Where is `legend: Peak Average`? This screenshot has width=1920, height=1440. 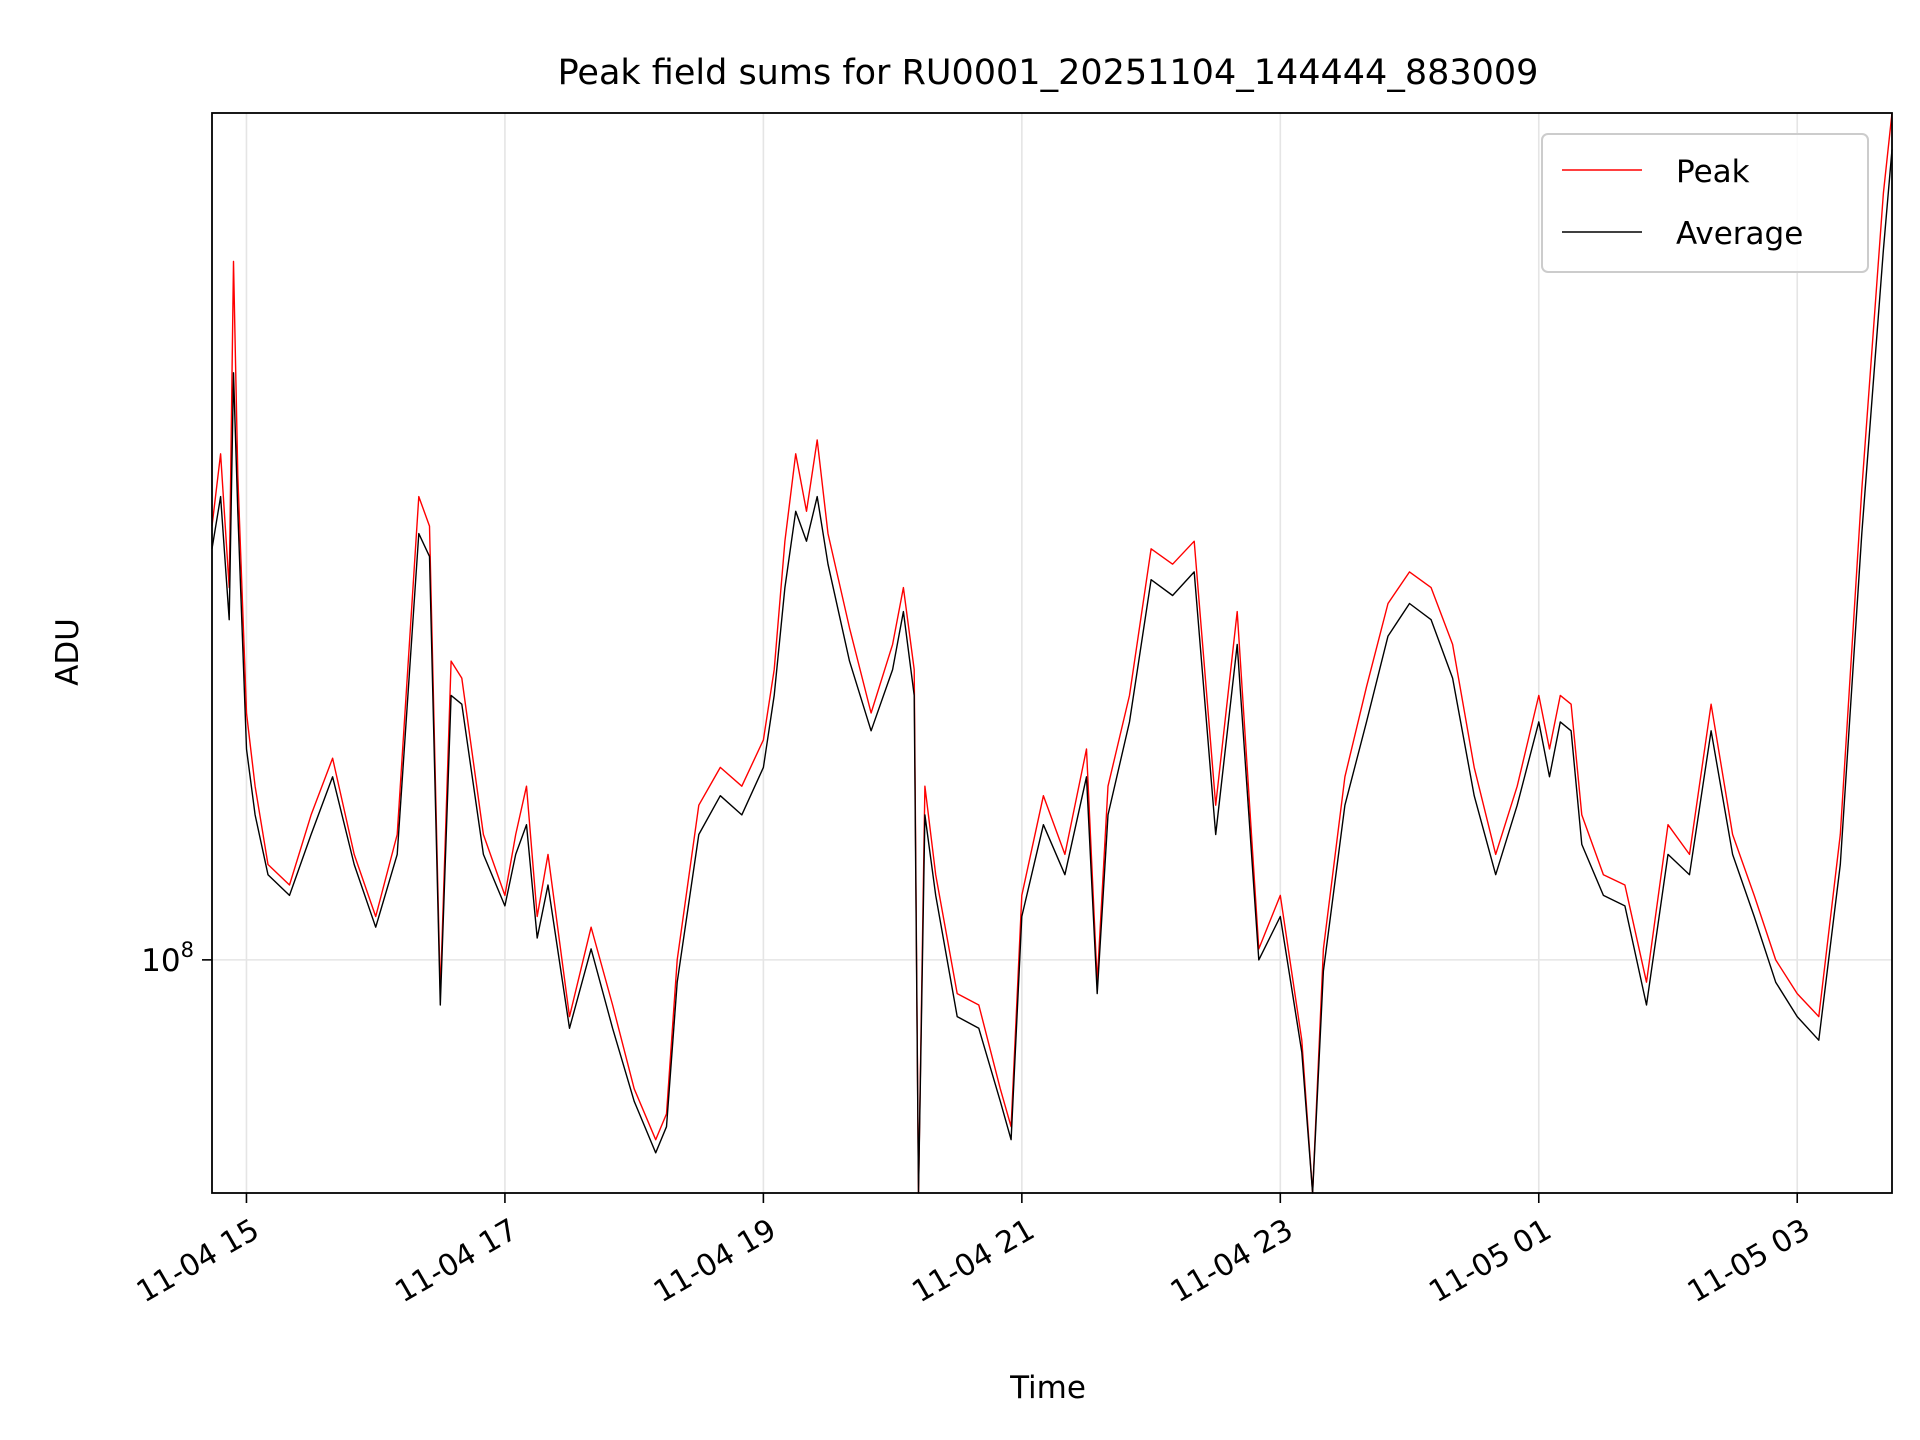 legend: Peak Average is located at coordinates (1705, 203).